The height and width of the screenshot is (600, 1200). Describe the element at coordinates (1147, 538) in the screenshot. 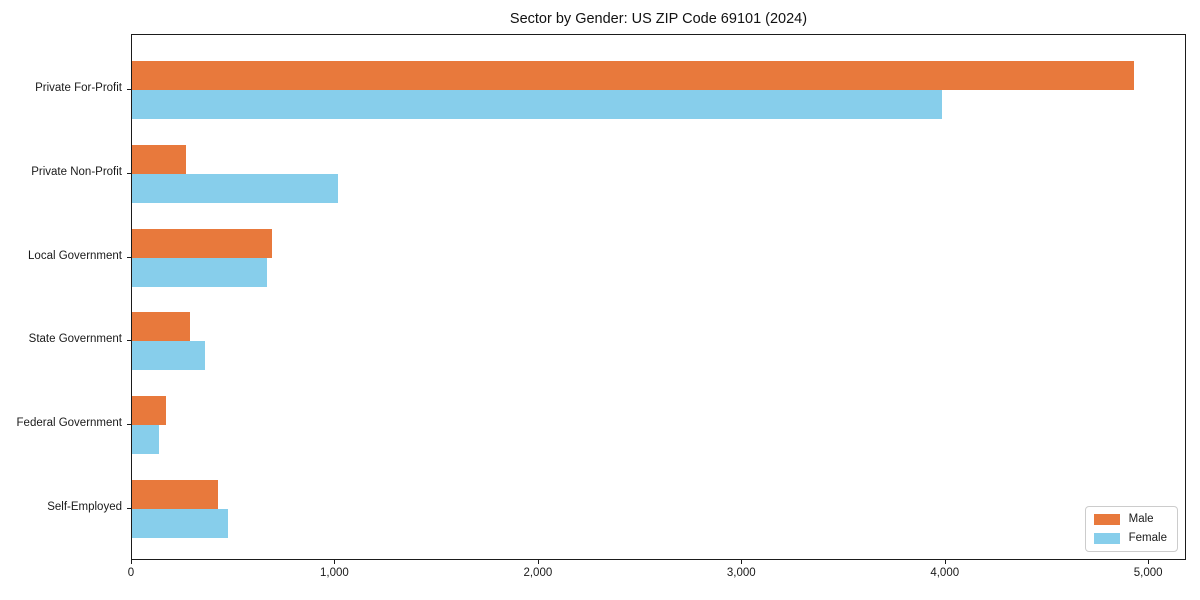

I see `legend-label-female: Female` at that location.